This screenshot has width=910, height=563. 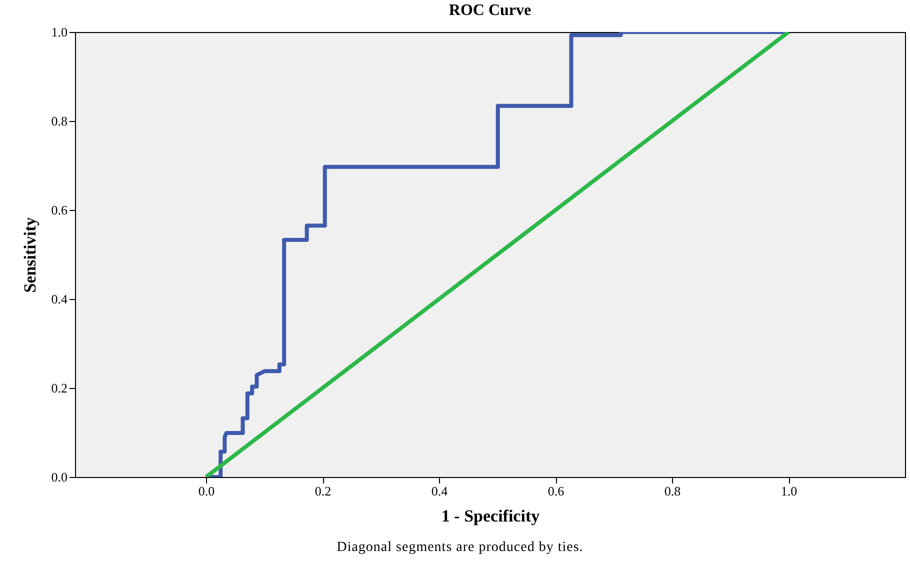 I want to click on y-tick-label: 0.0, so click(x=59, y=477).